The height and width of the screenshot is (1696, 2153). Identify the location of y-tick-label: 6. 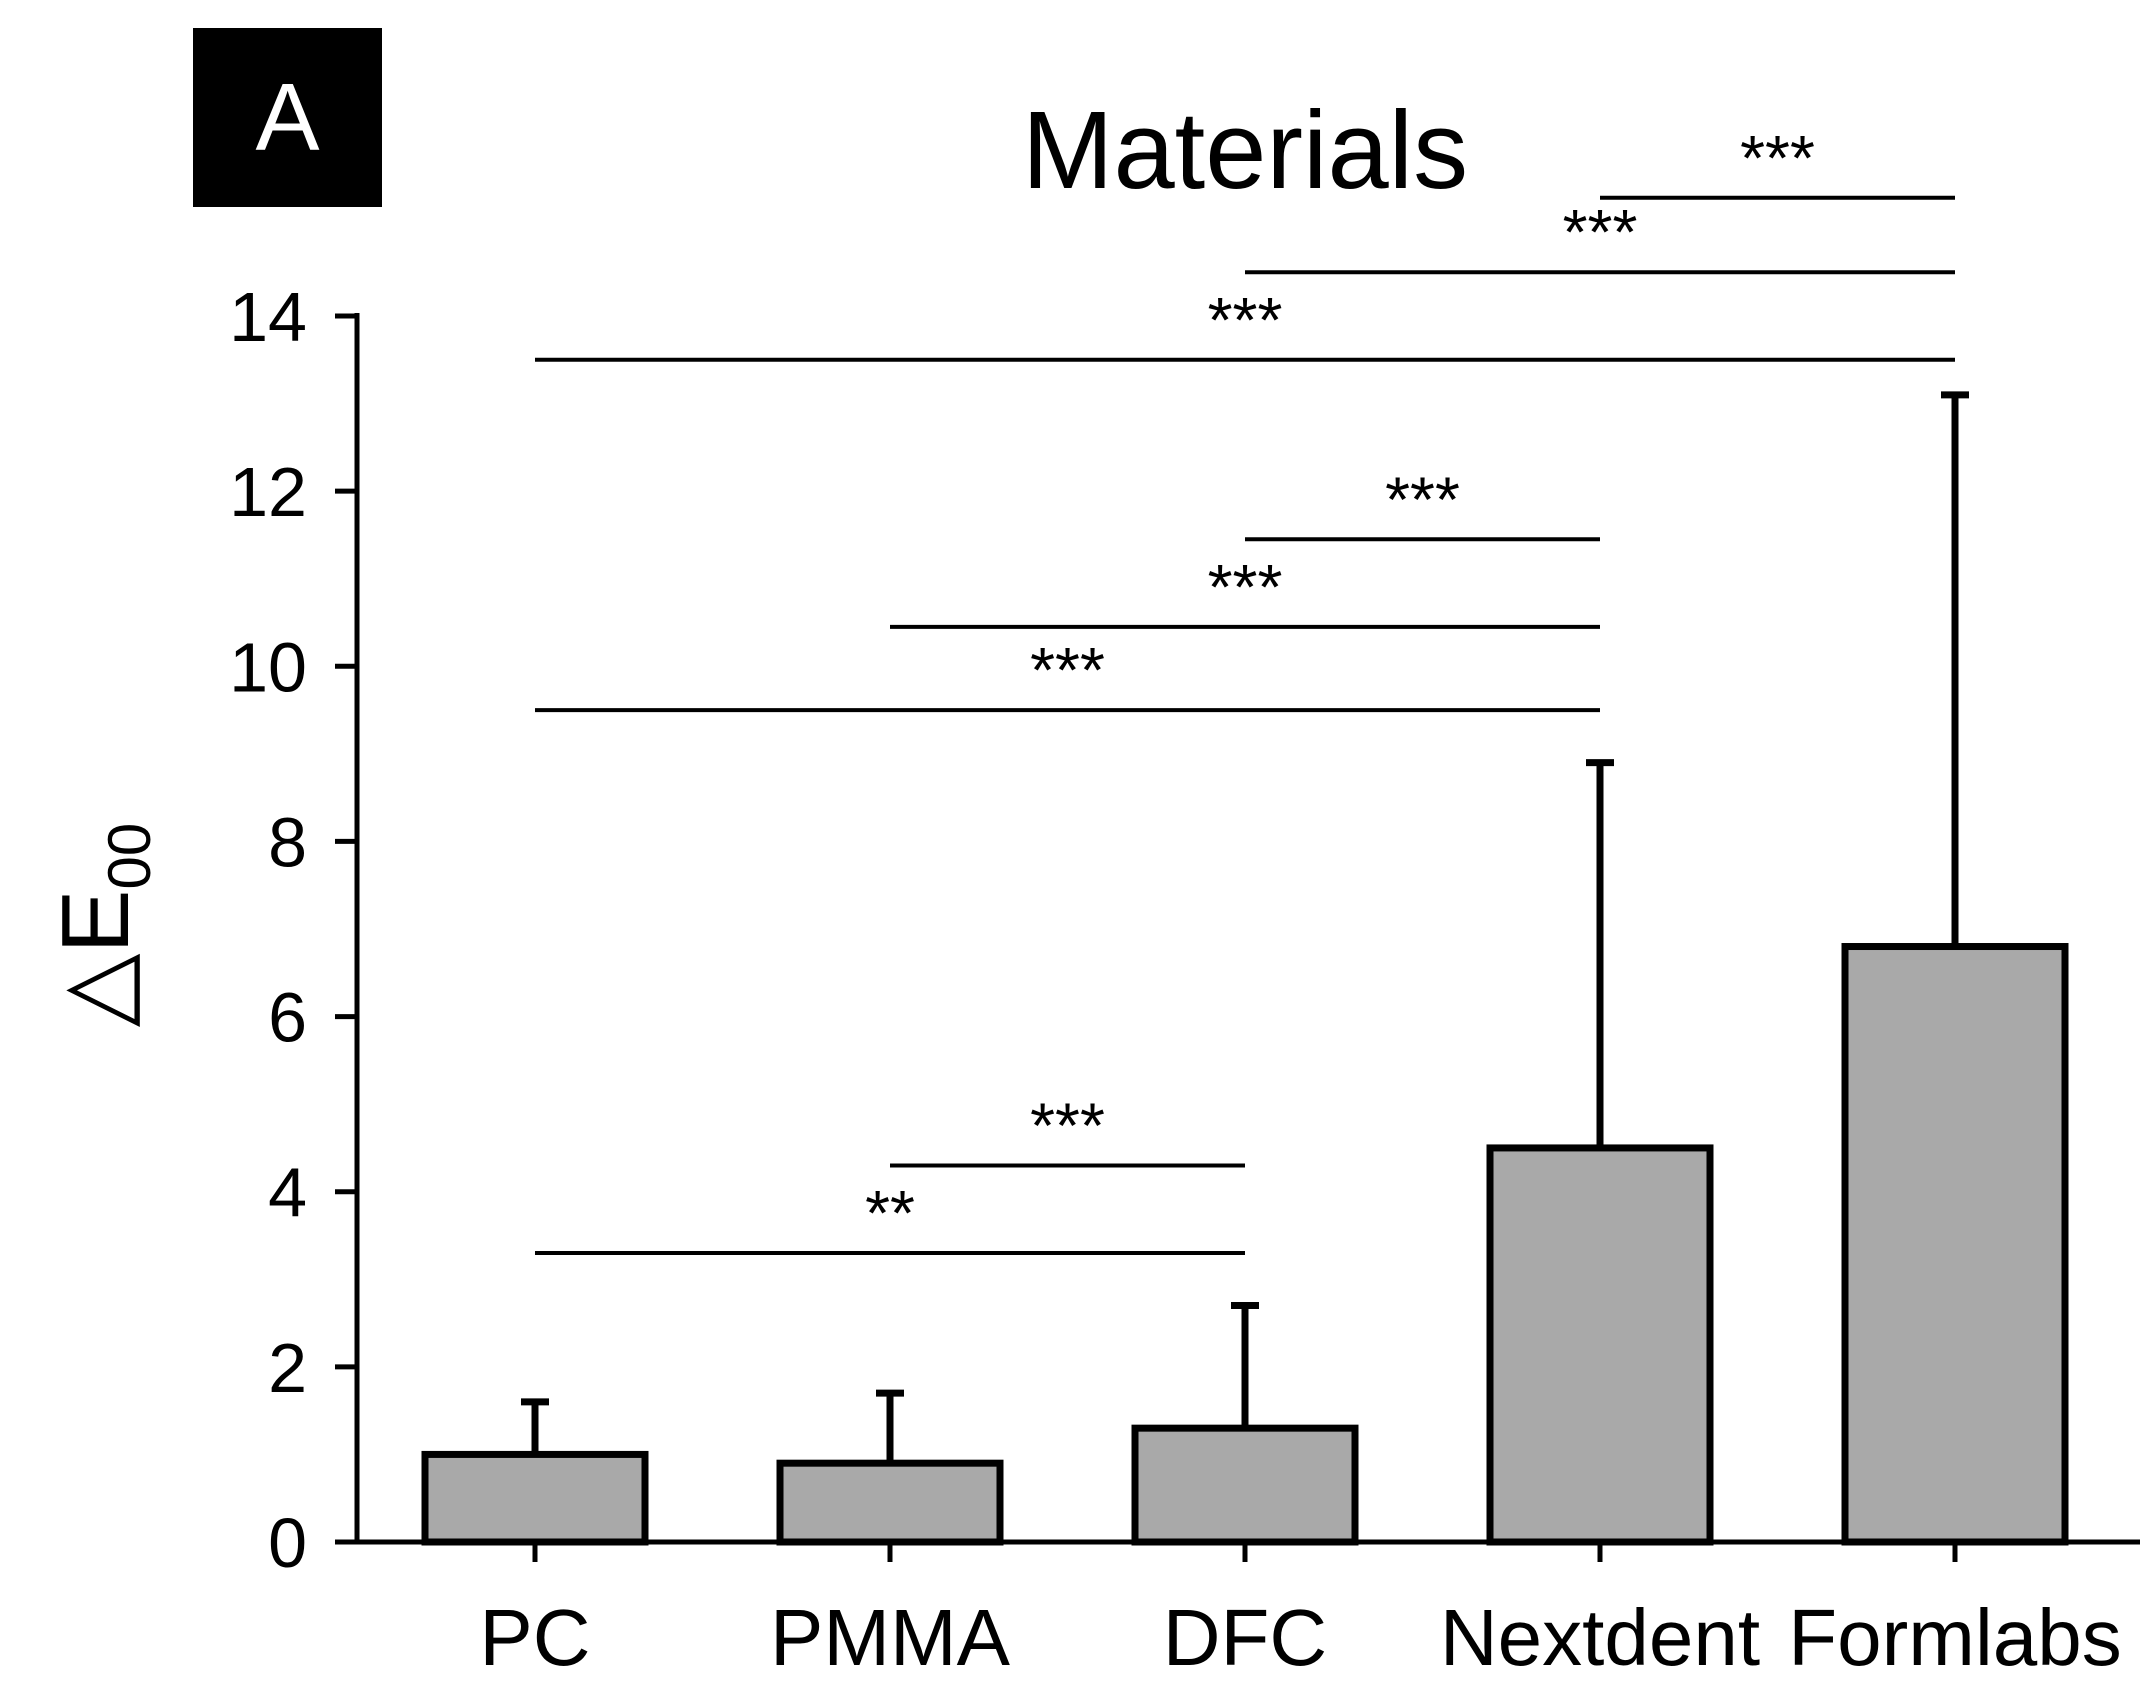
(287, 1018).